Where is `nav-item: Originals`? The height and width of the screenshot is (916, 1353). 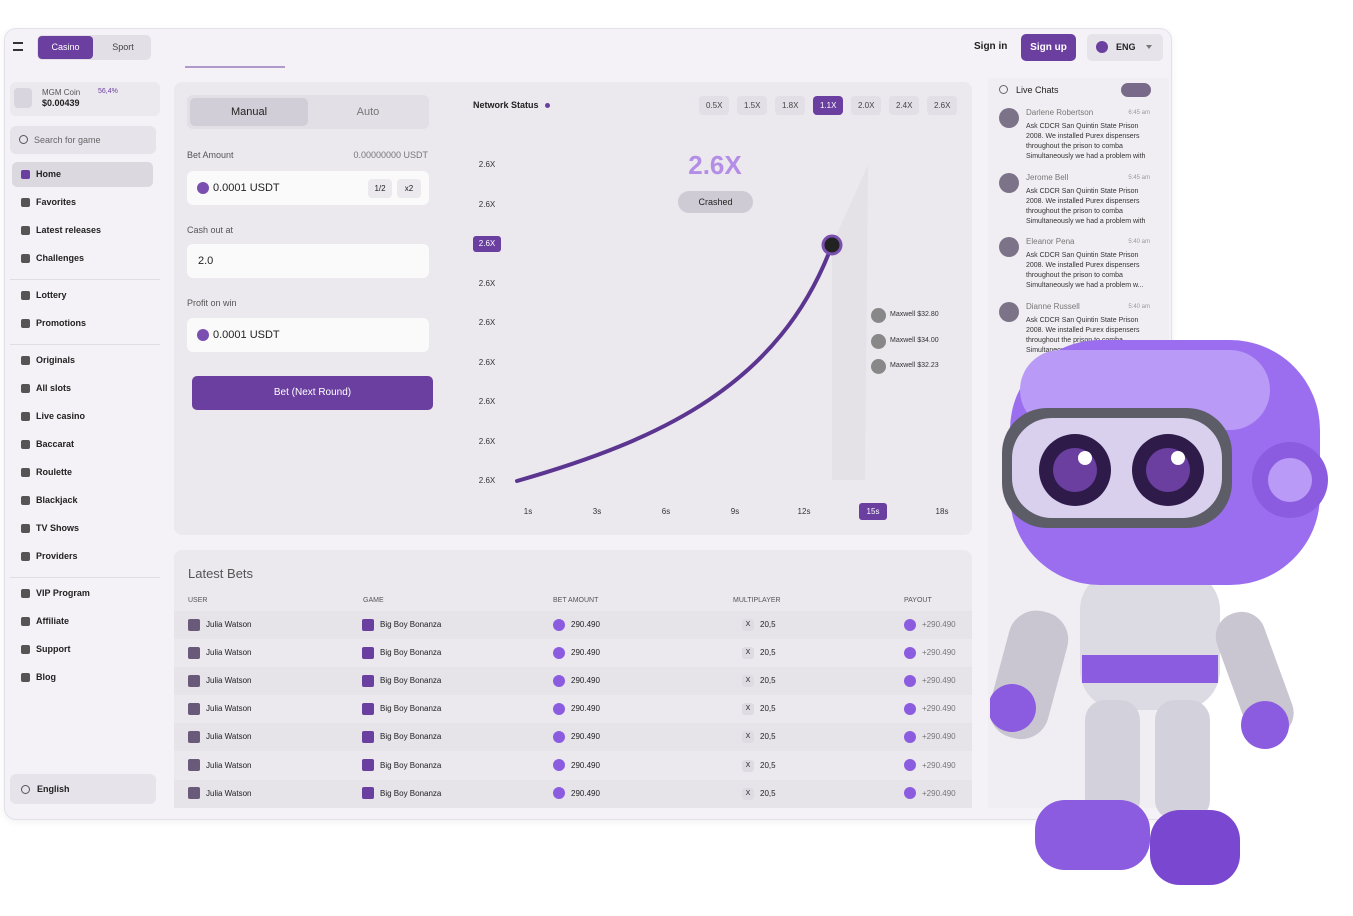
nav-item: Originals is located at coordinates (82, 360).